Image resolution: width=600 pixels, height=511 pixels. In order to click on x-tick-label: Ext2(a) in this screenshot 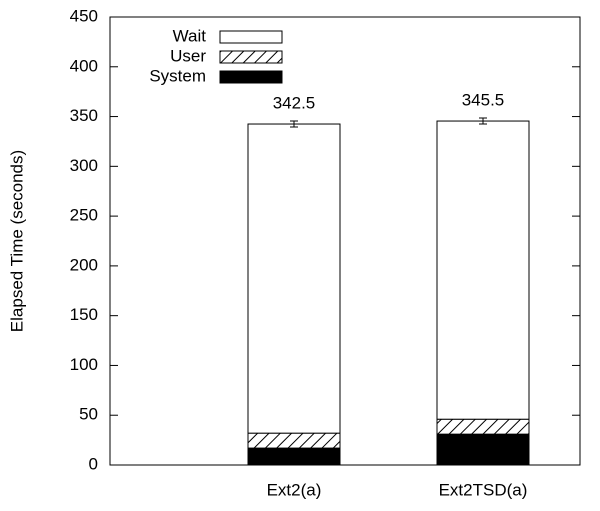, I will do `click(294, 489)`.